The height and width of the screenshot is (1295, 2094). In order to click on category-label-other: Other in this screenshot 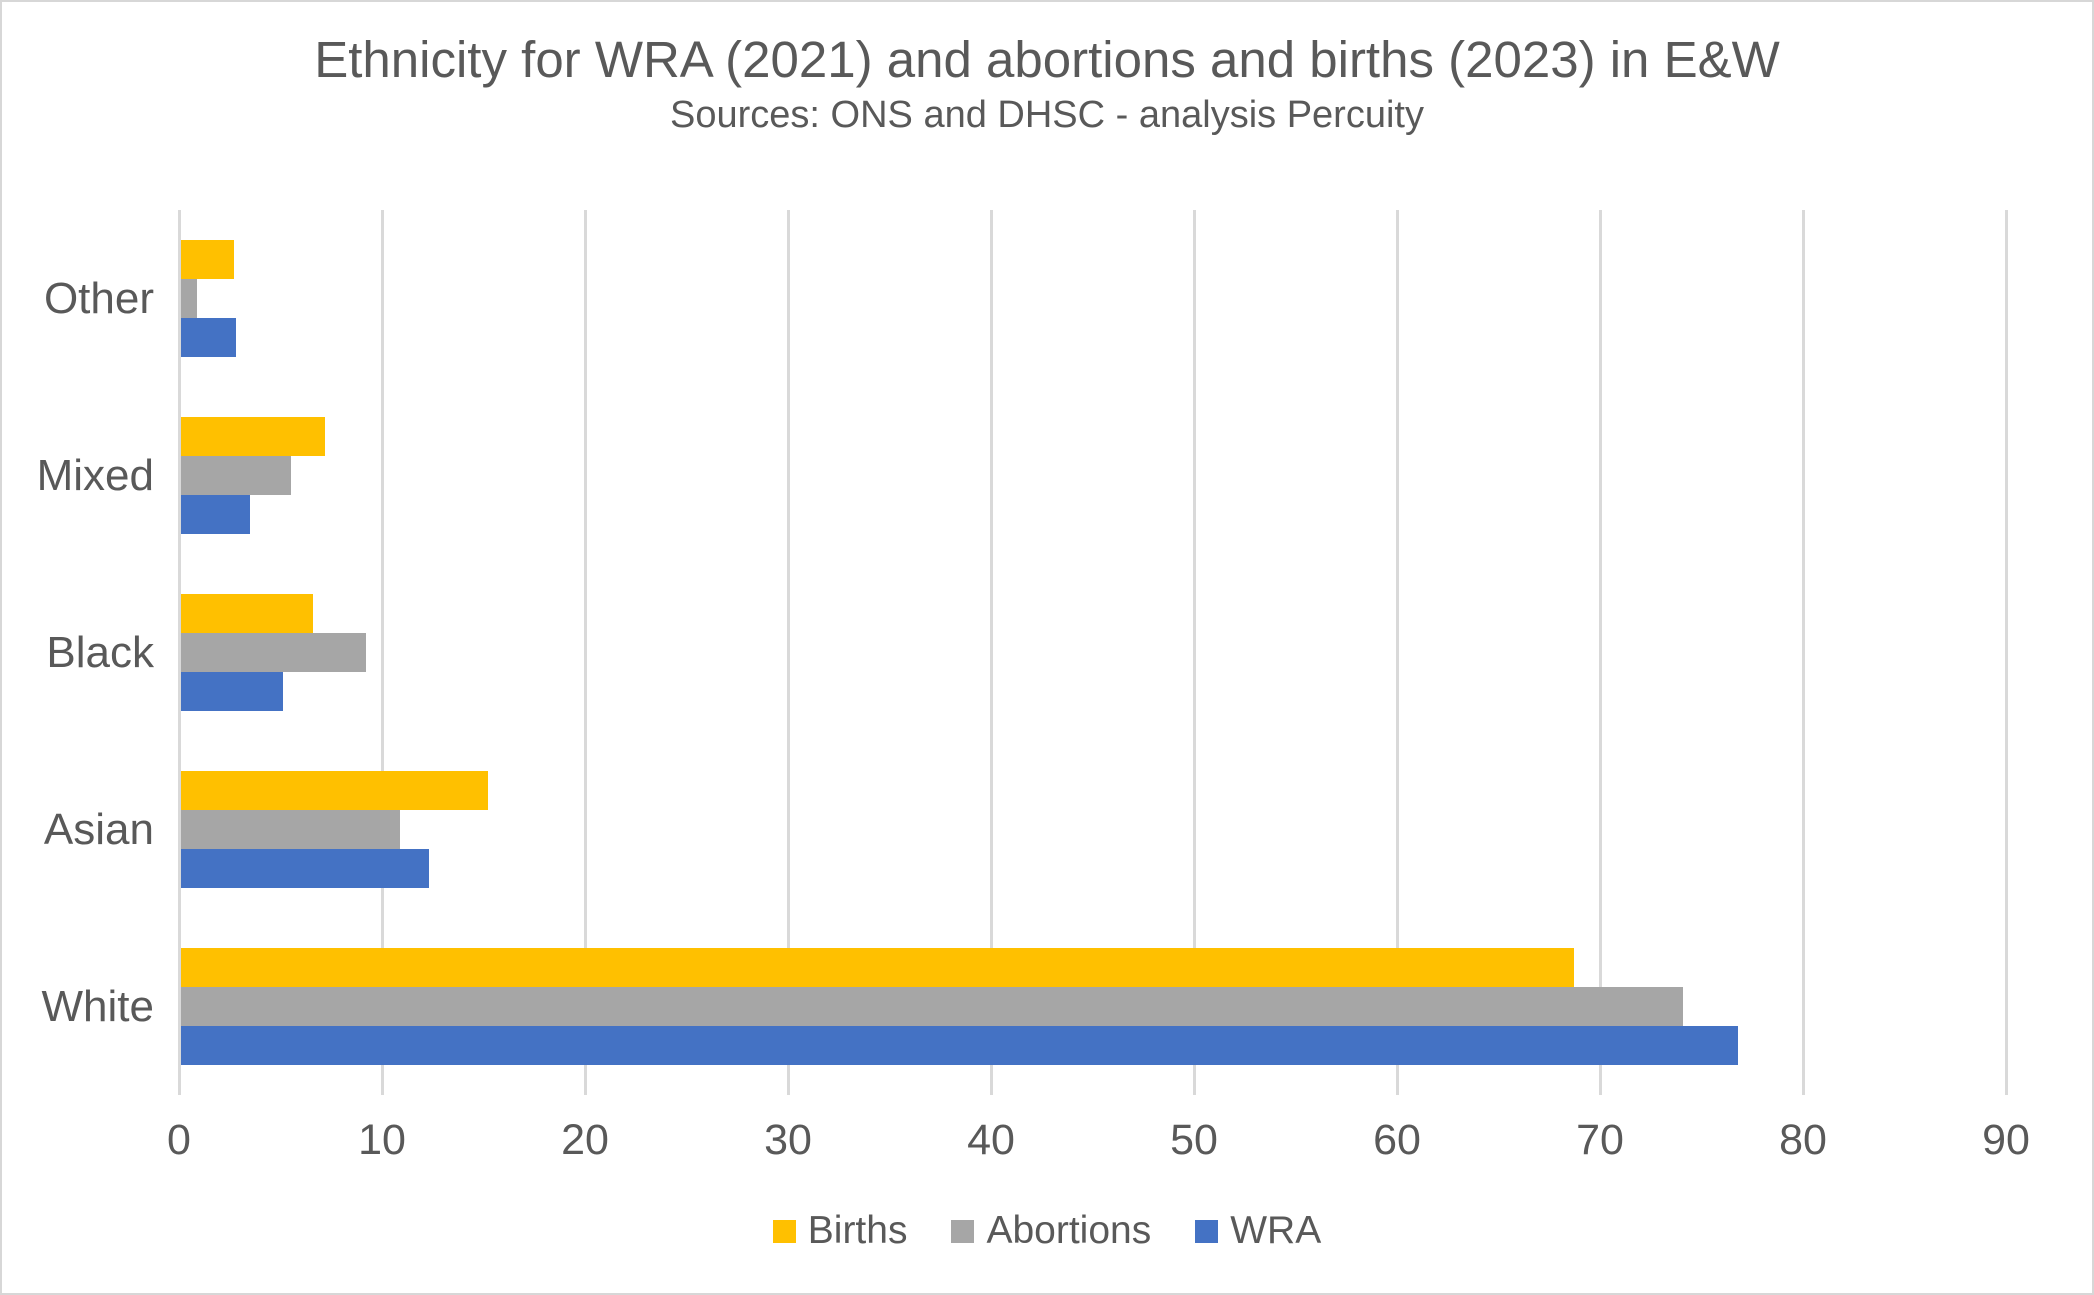, I will do `click(98, 298)`.